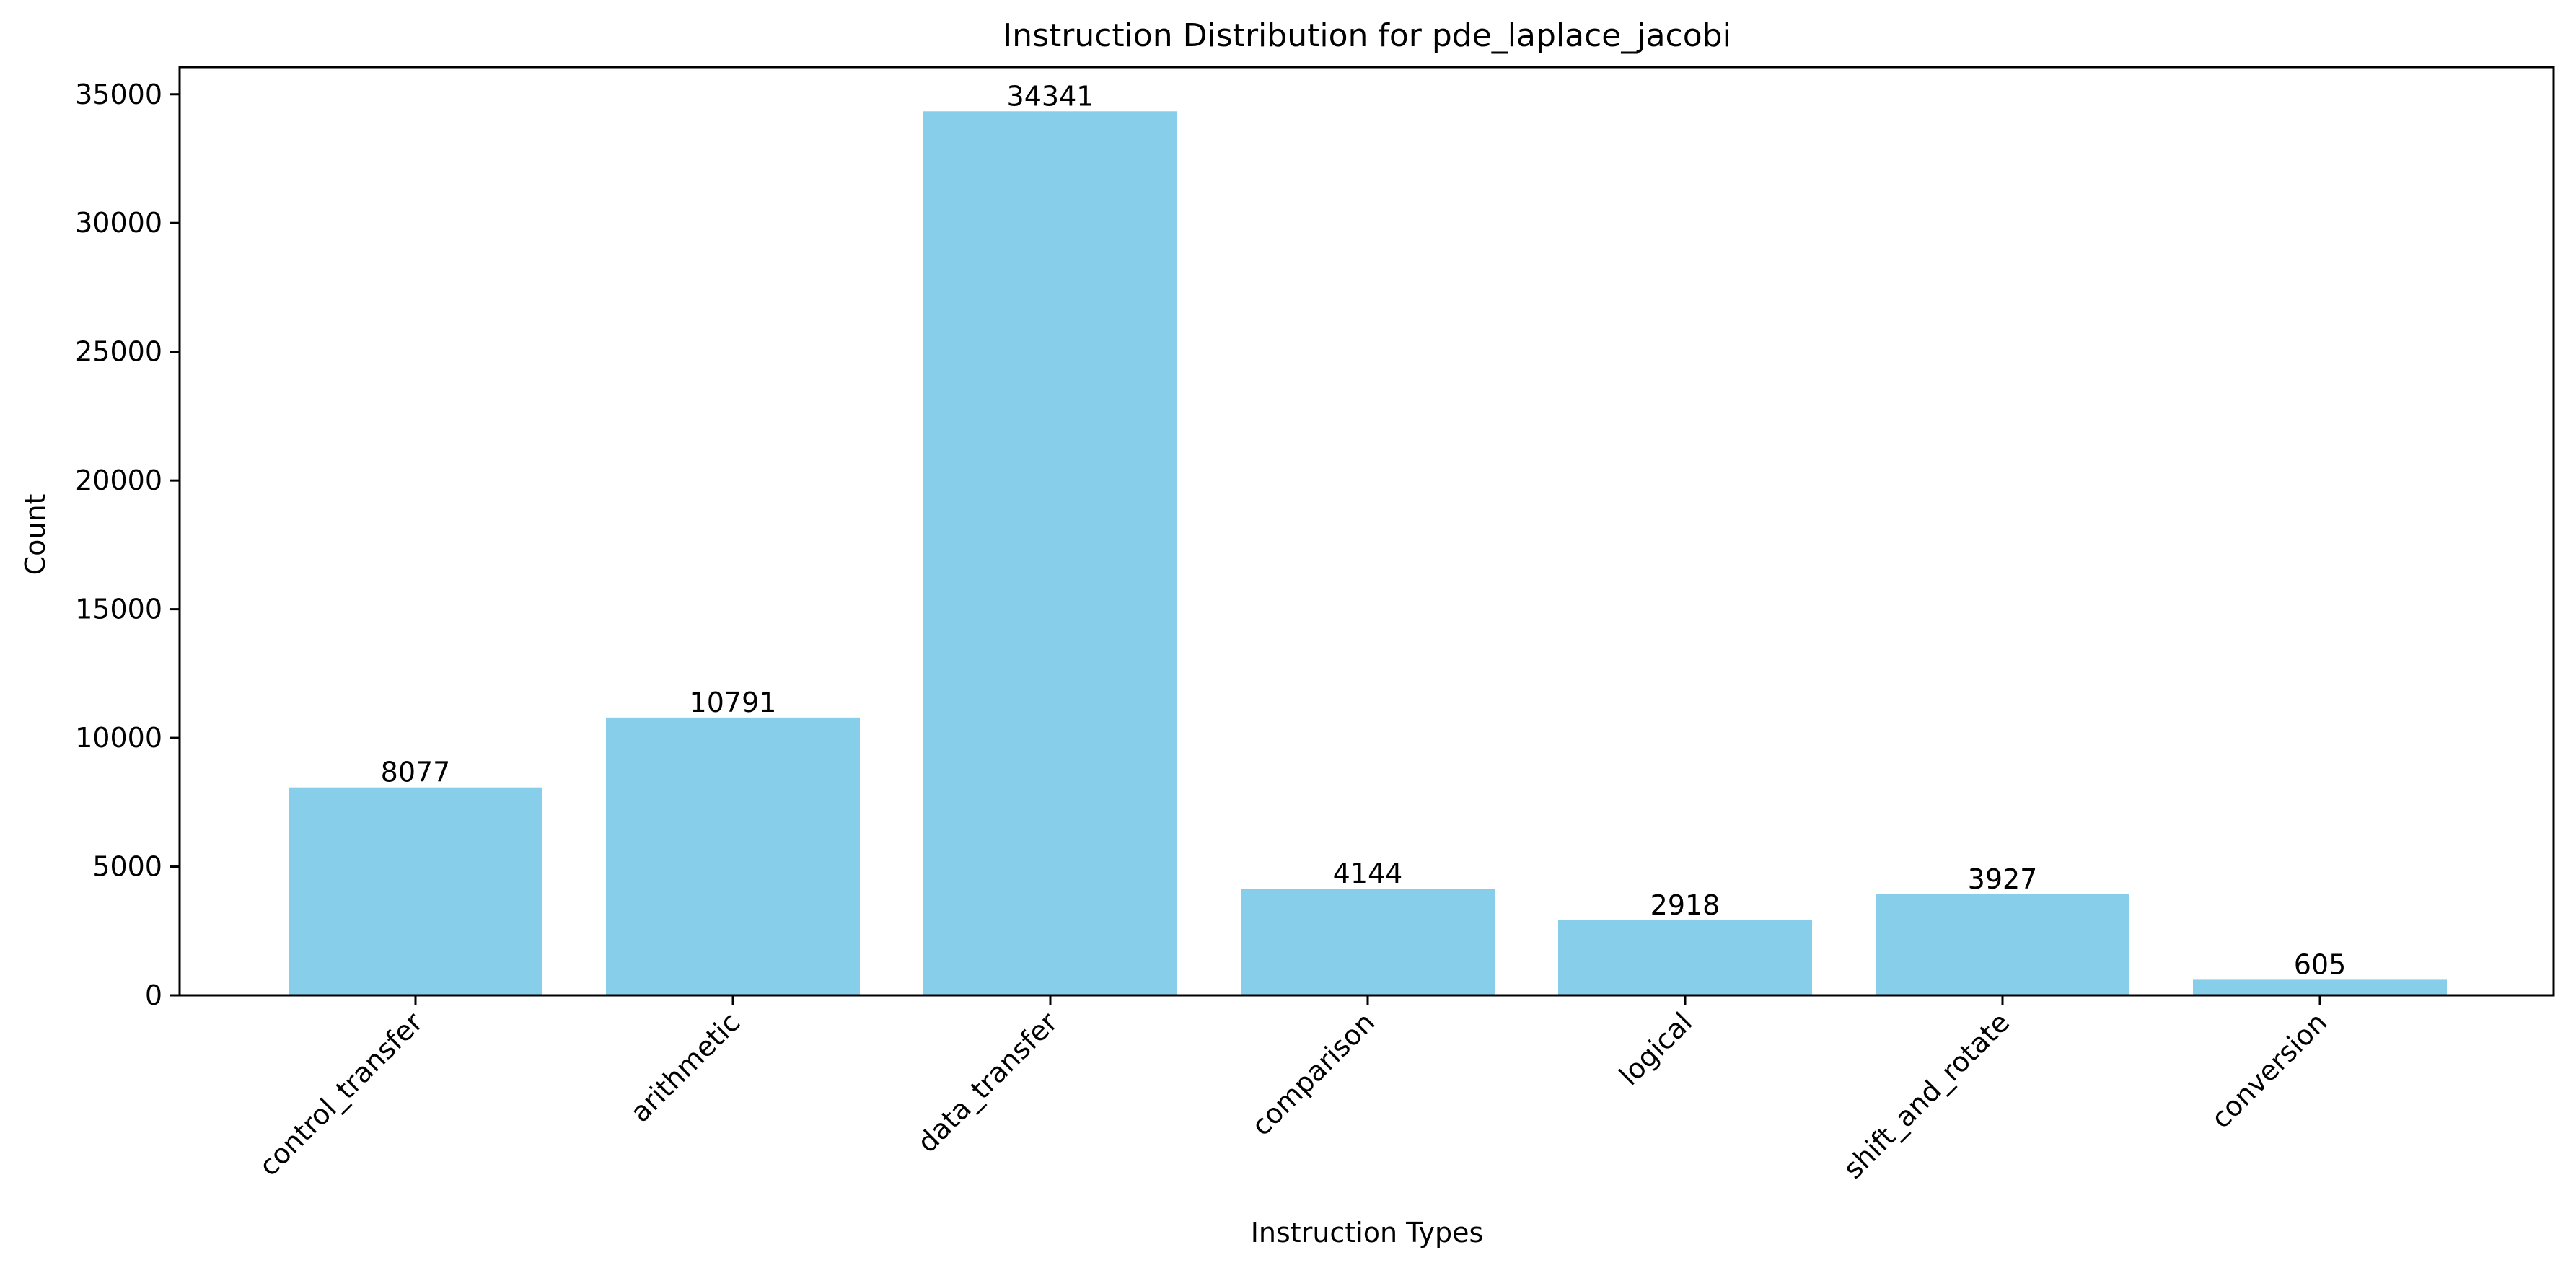 Image resolution: width=2576 pixels, height=1273 pixels. Describe the element at coordinates (685, 1067) in the screenshot. I see `x-tick-label: arithmetic` at that location.